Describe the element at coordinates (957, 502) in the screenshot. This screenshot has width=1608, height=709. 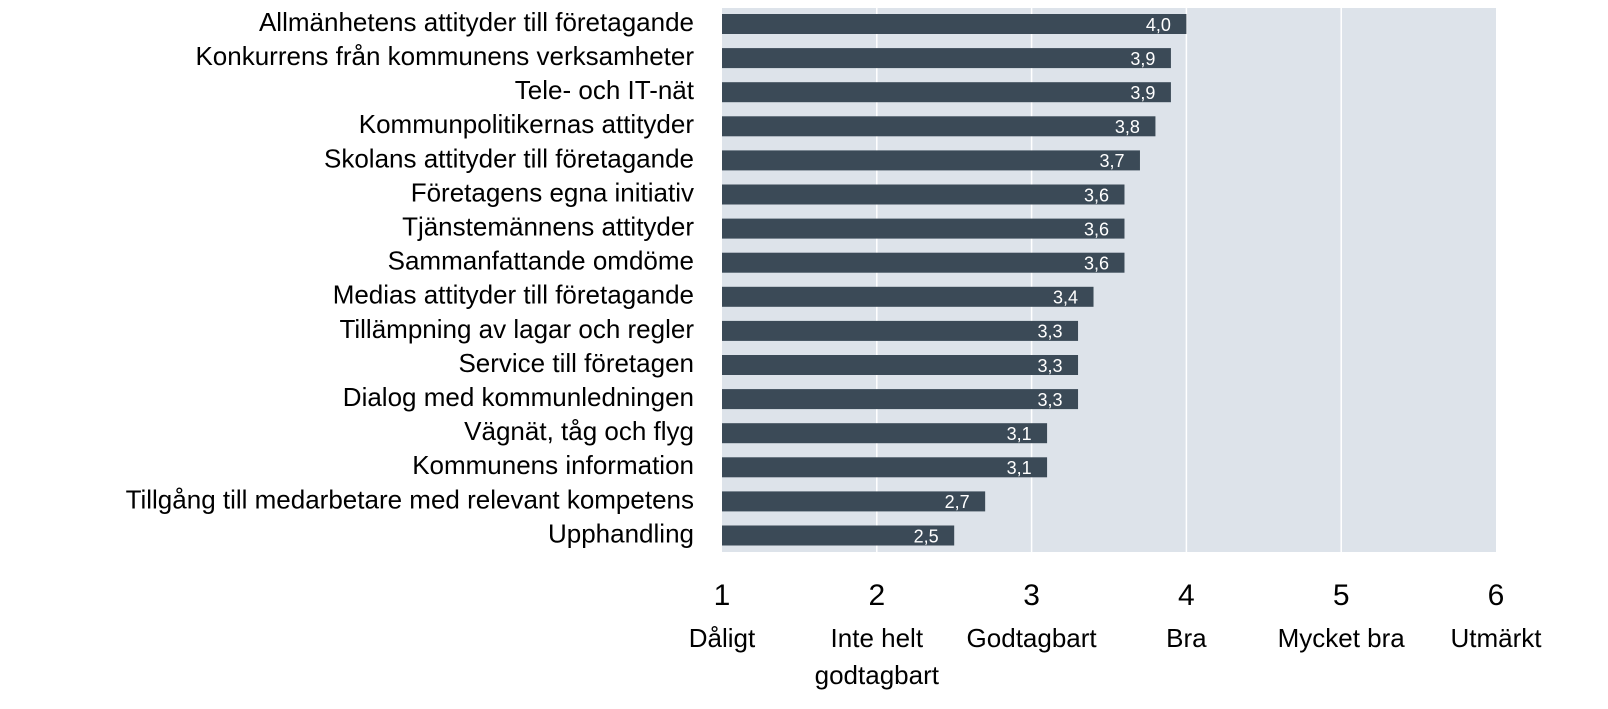
I see `value-label: 2,7` at that location.